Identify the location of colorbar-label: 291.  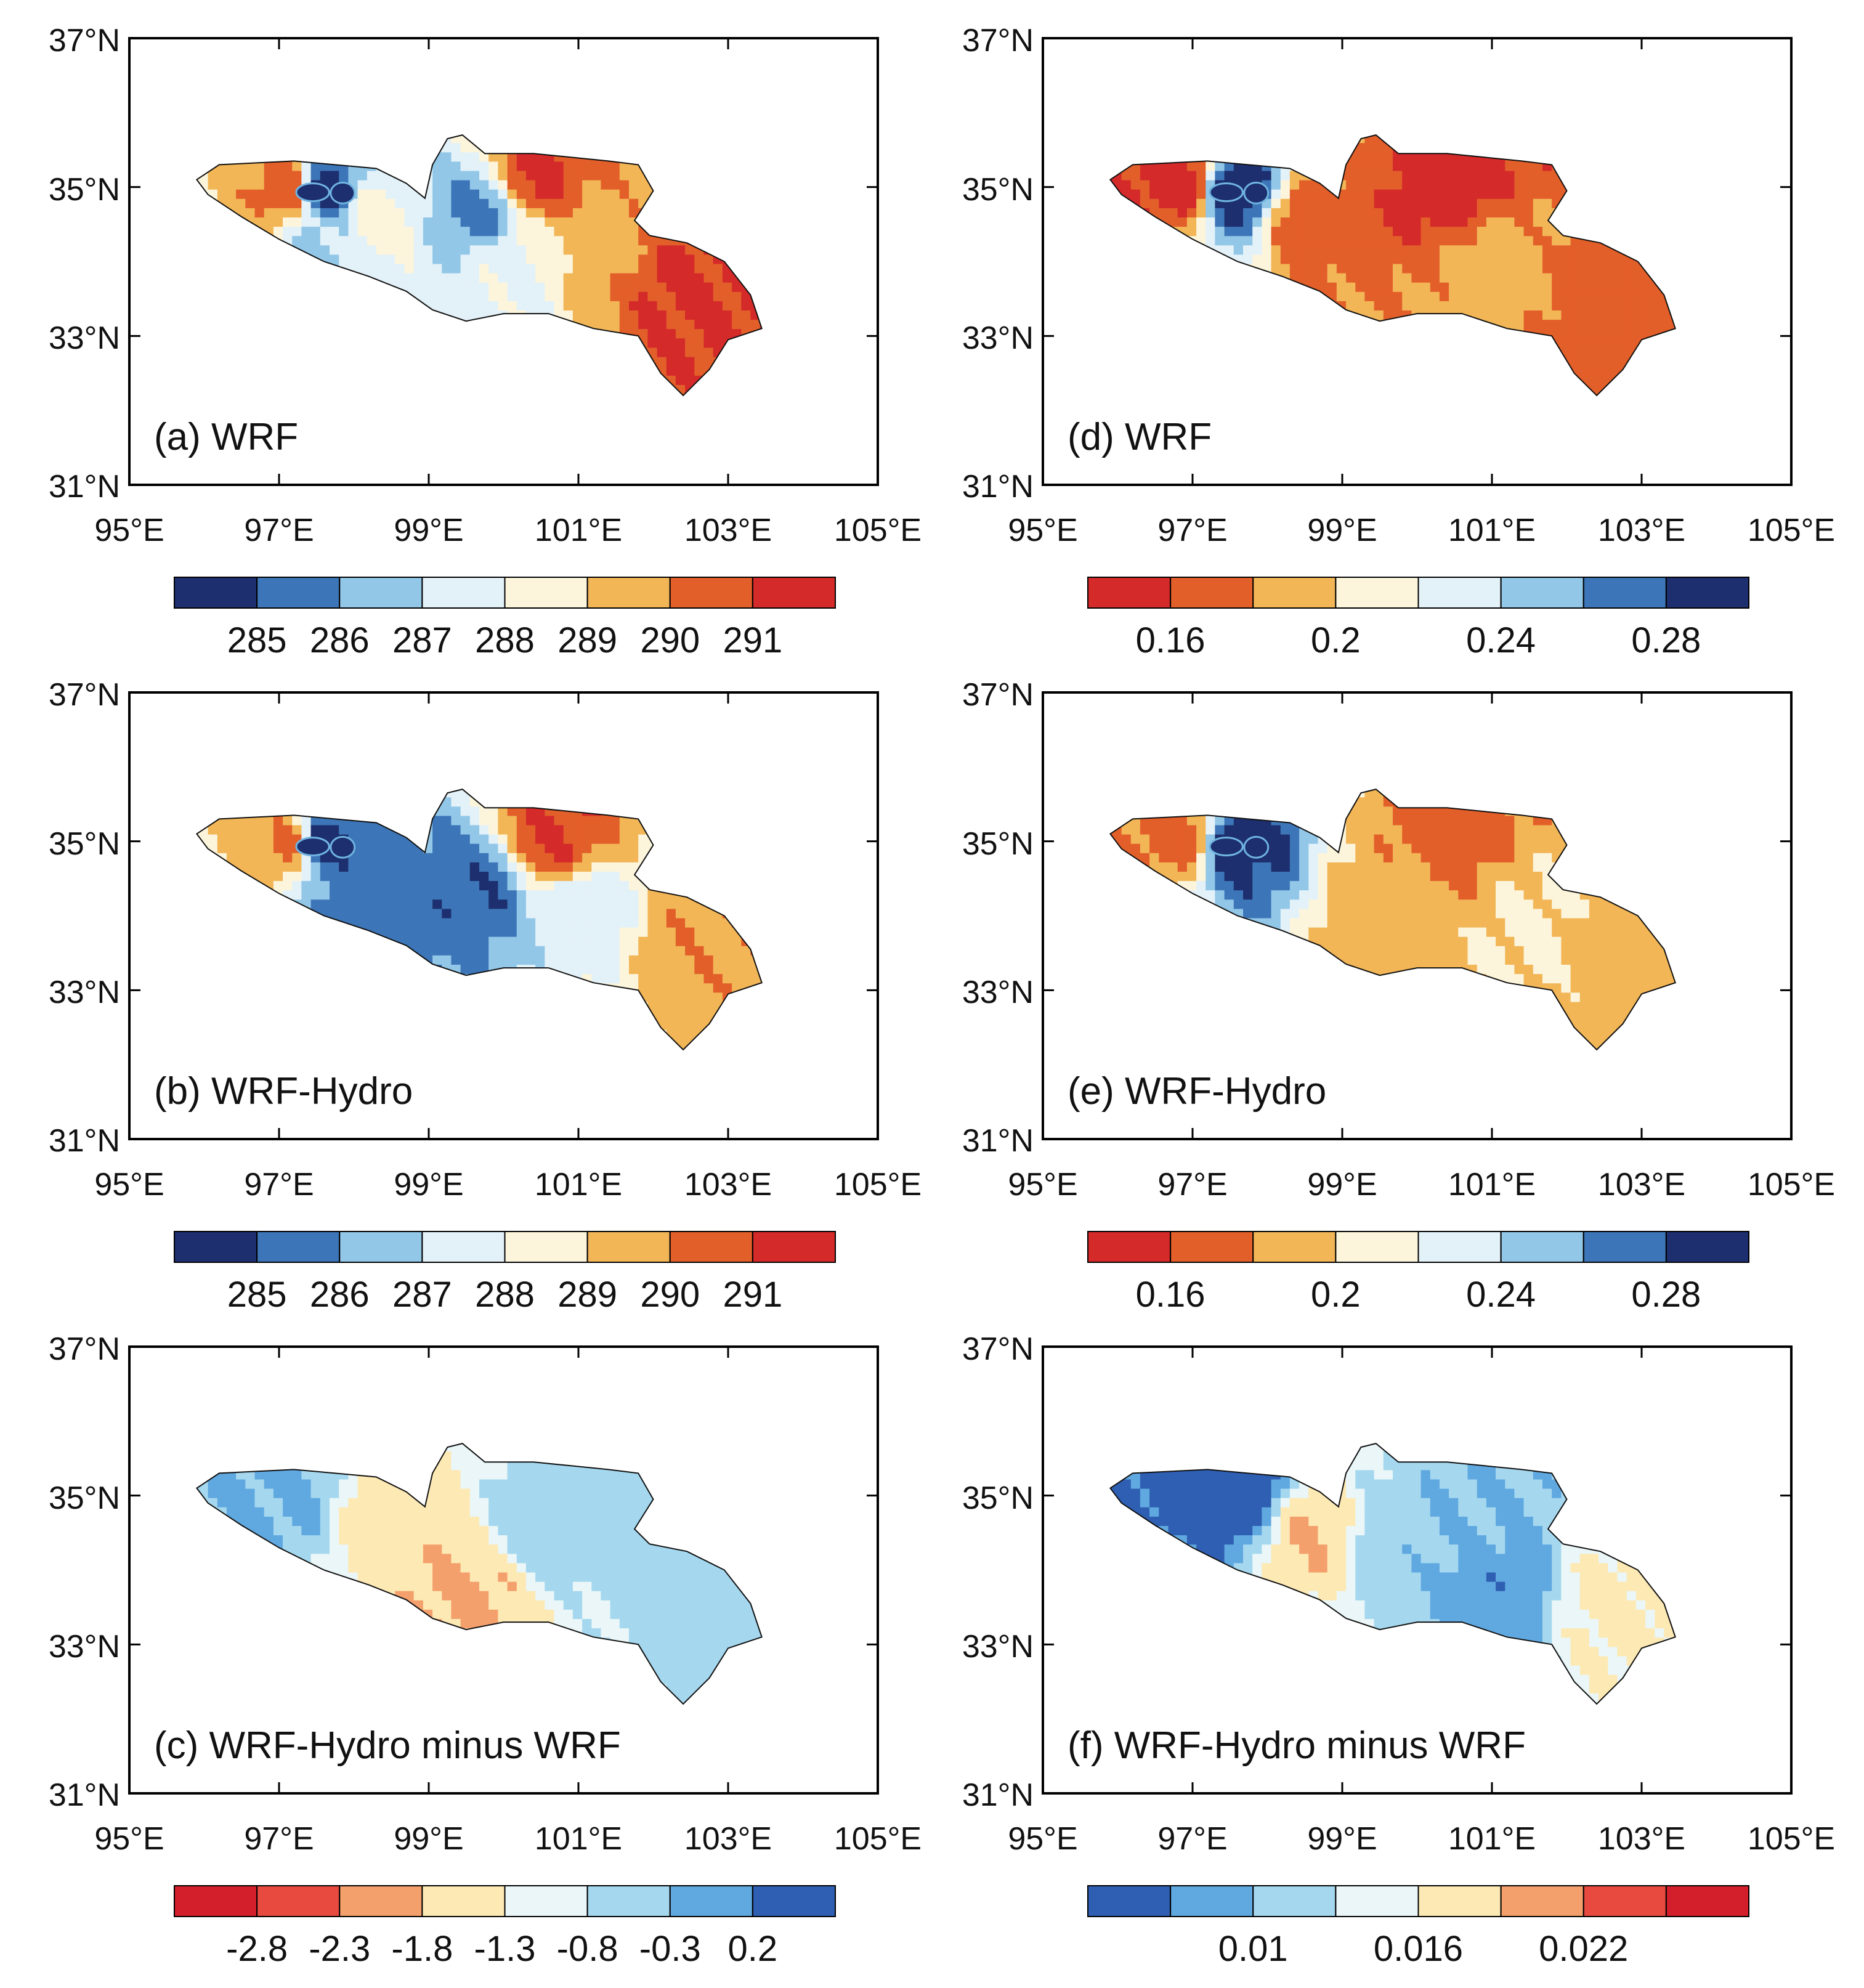
(753, 640).